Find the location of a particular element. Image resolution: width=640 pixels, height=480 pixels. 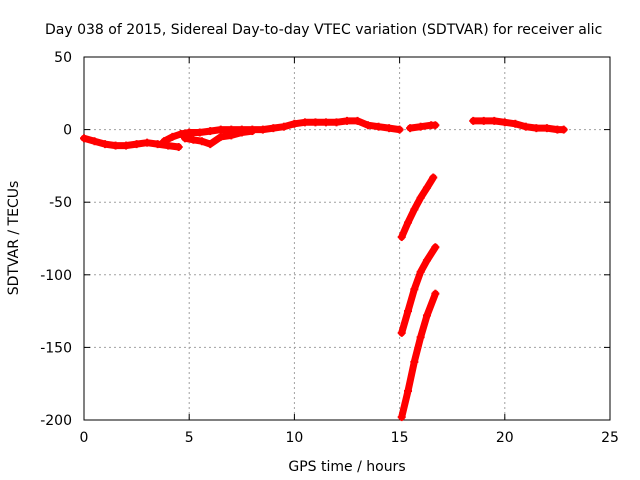

x-tick-label: 0 is located at coordinates (84, 438).